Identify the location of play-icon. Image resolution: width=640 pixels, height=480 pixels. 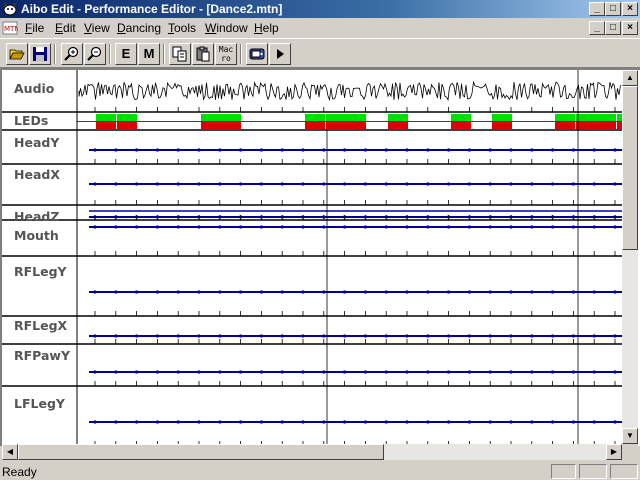
(280, 54).